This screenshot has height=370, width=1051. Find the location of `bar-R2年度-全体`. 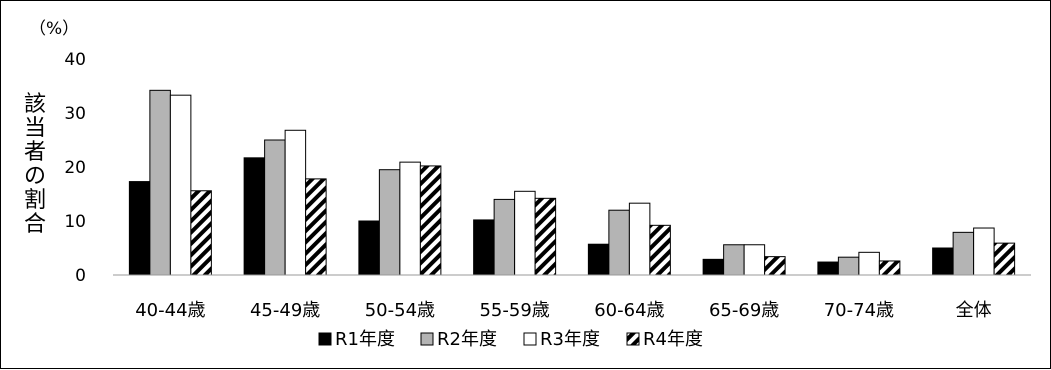

bar-R2年度-全体 is located at coordinates (963, 253).